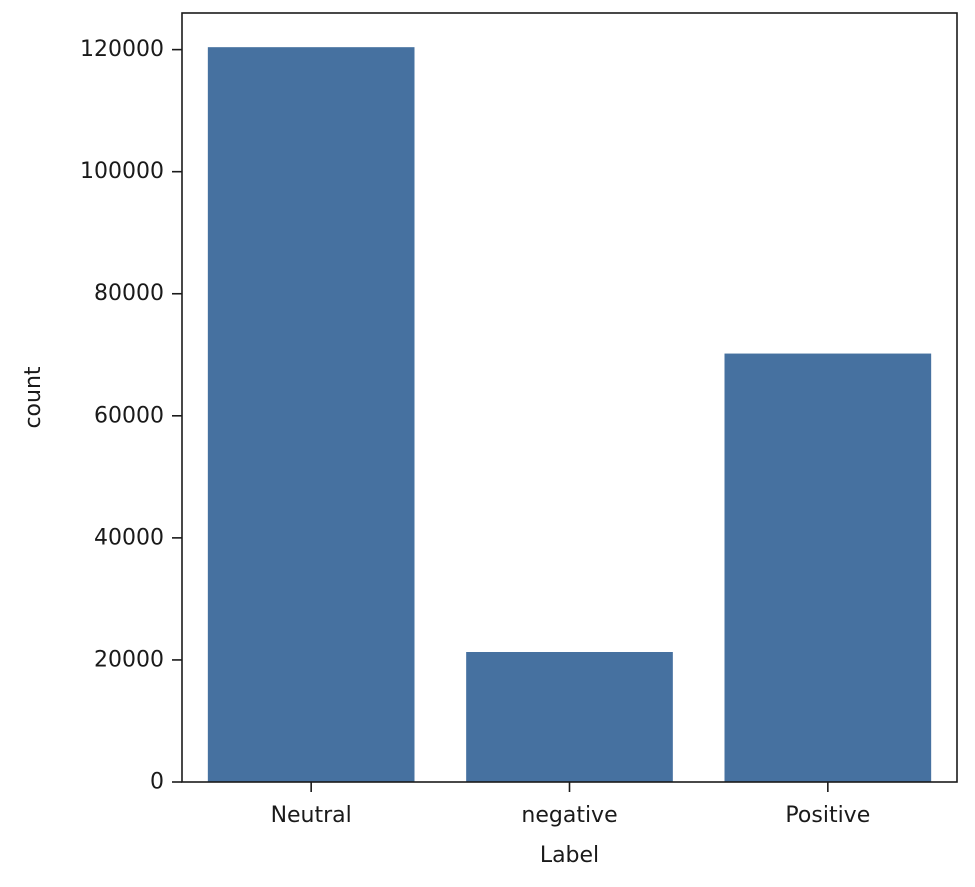  I want to click on y-axis: 0 20000 40000 60000 80000 100000 120000, so click(131, 416).